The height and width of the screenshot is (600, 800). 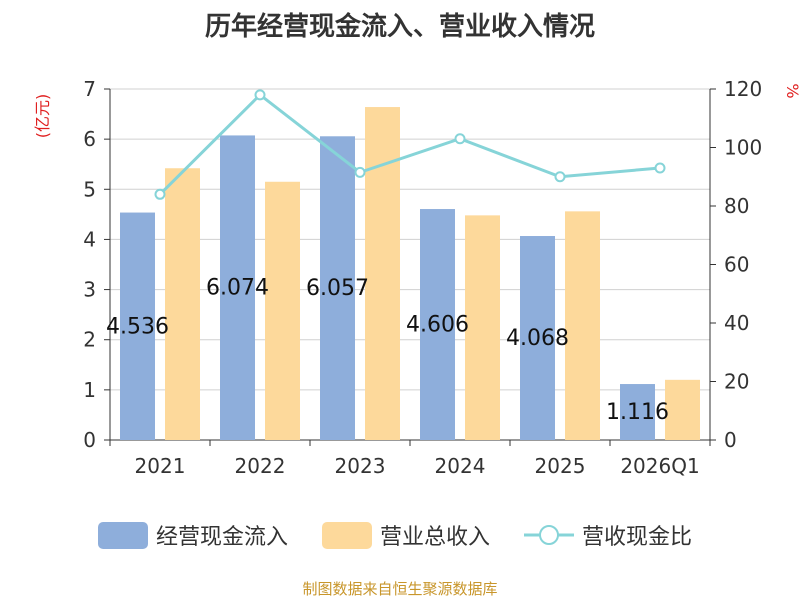 I want to click on x-tick-label: 2022, so click(x=260, y=466).